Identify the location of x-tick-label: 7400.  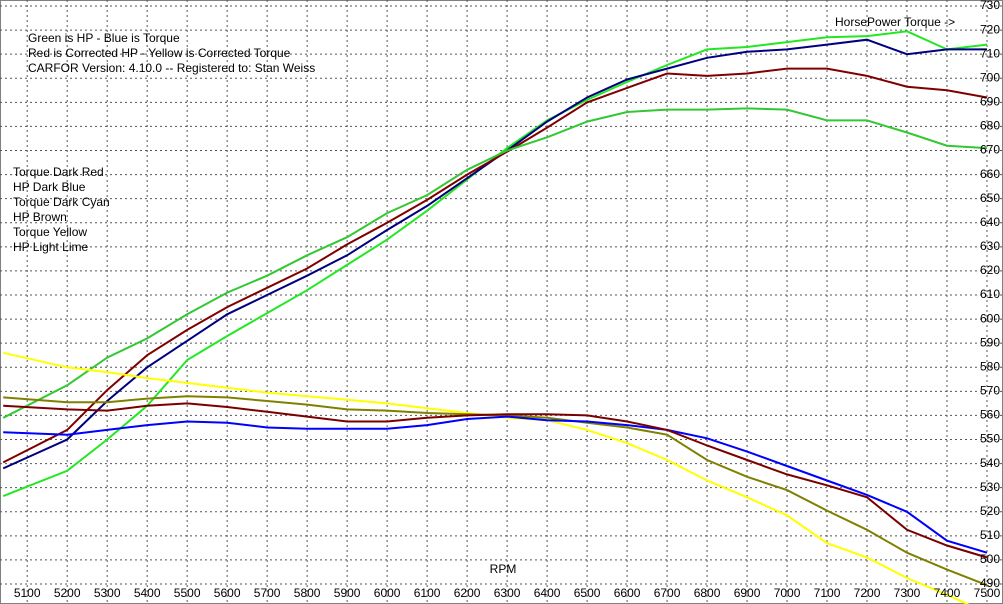
(947, 593).